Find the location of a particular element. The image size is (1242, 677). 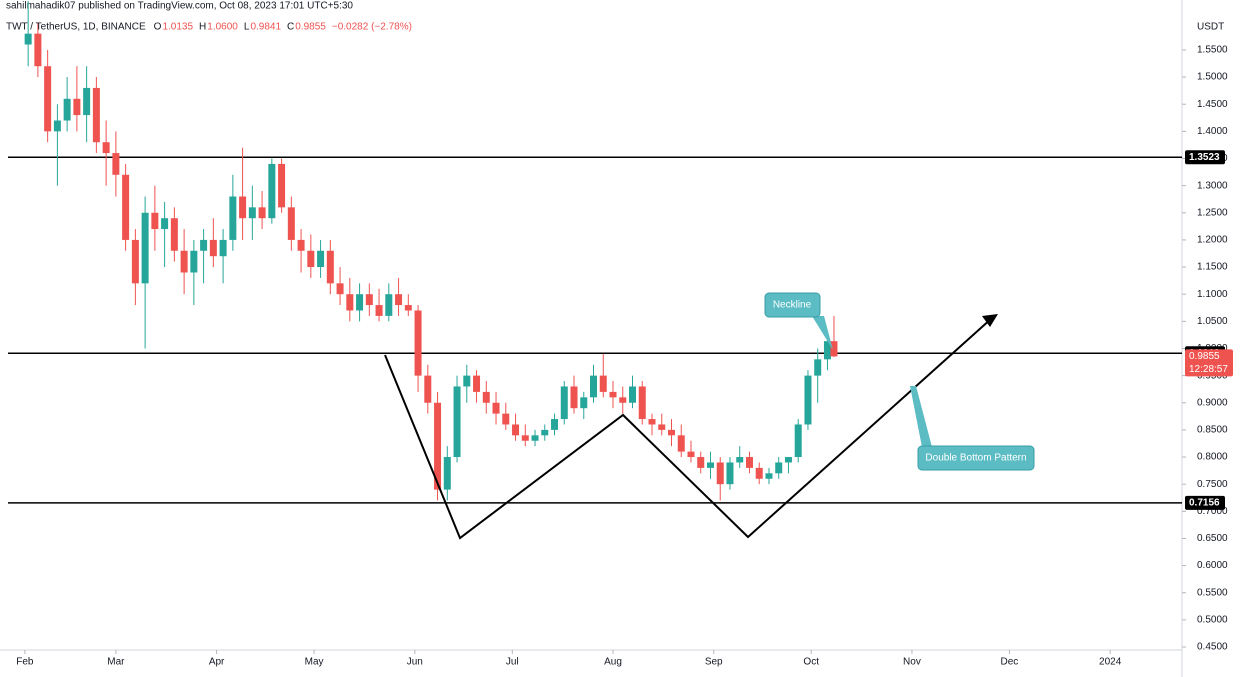

change: −0.0282 (−2.78%) is located at coordinates (372, 27).